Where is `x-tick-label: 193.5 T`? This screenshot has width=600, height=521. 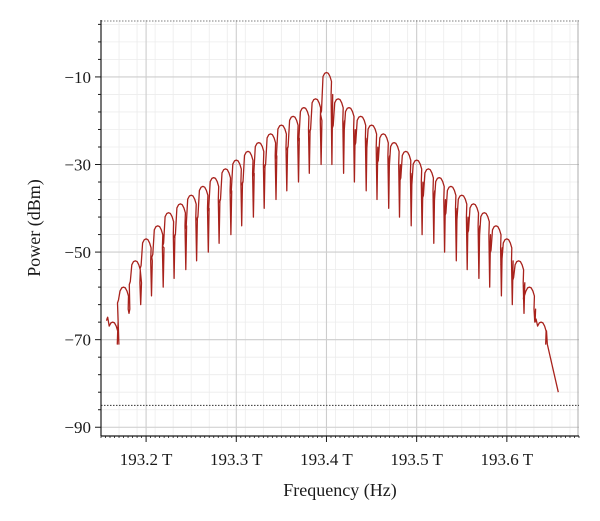
x-tick-label: 193.5 T is located at coordinates (416, 459).